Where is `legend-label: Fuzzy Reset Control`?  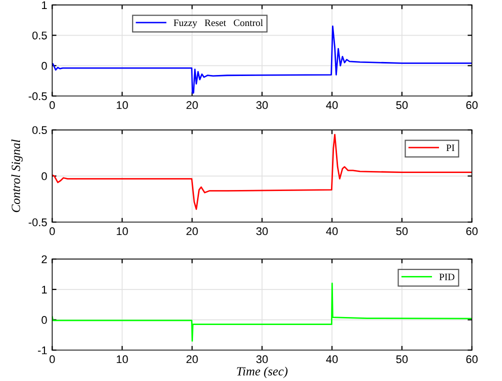
legend-label: Fuzzy Reset Control is located at coordinates (218, 23).